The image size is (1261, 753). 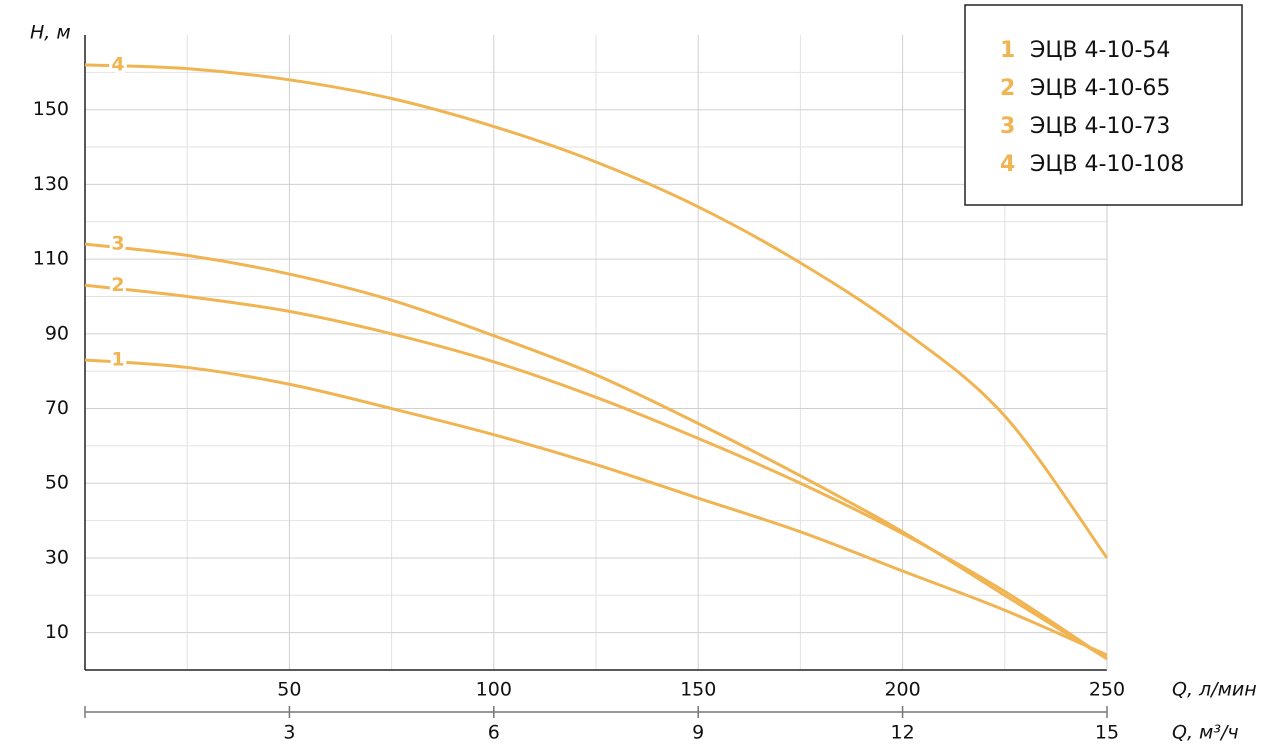 What do you see at coordinates (289, 733) in the screenshot?
I see `x2-tick-label: 3` at bounding box center [289, 733].